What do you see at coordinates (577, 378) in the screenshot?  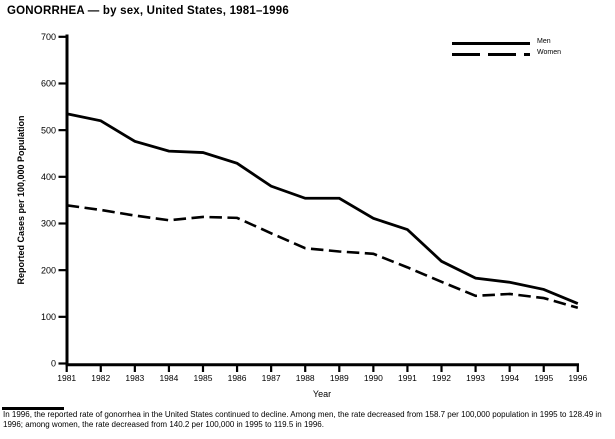 I see `x-tick-label: 1996` at bounding box center [577, 378].